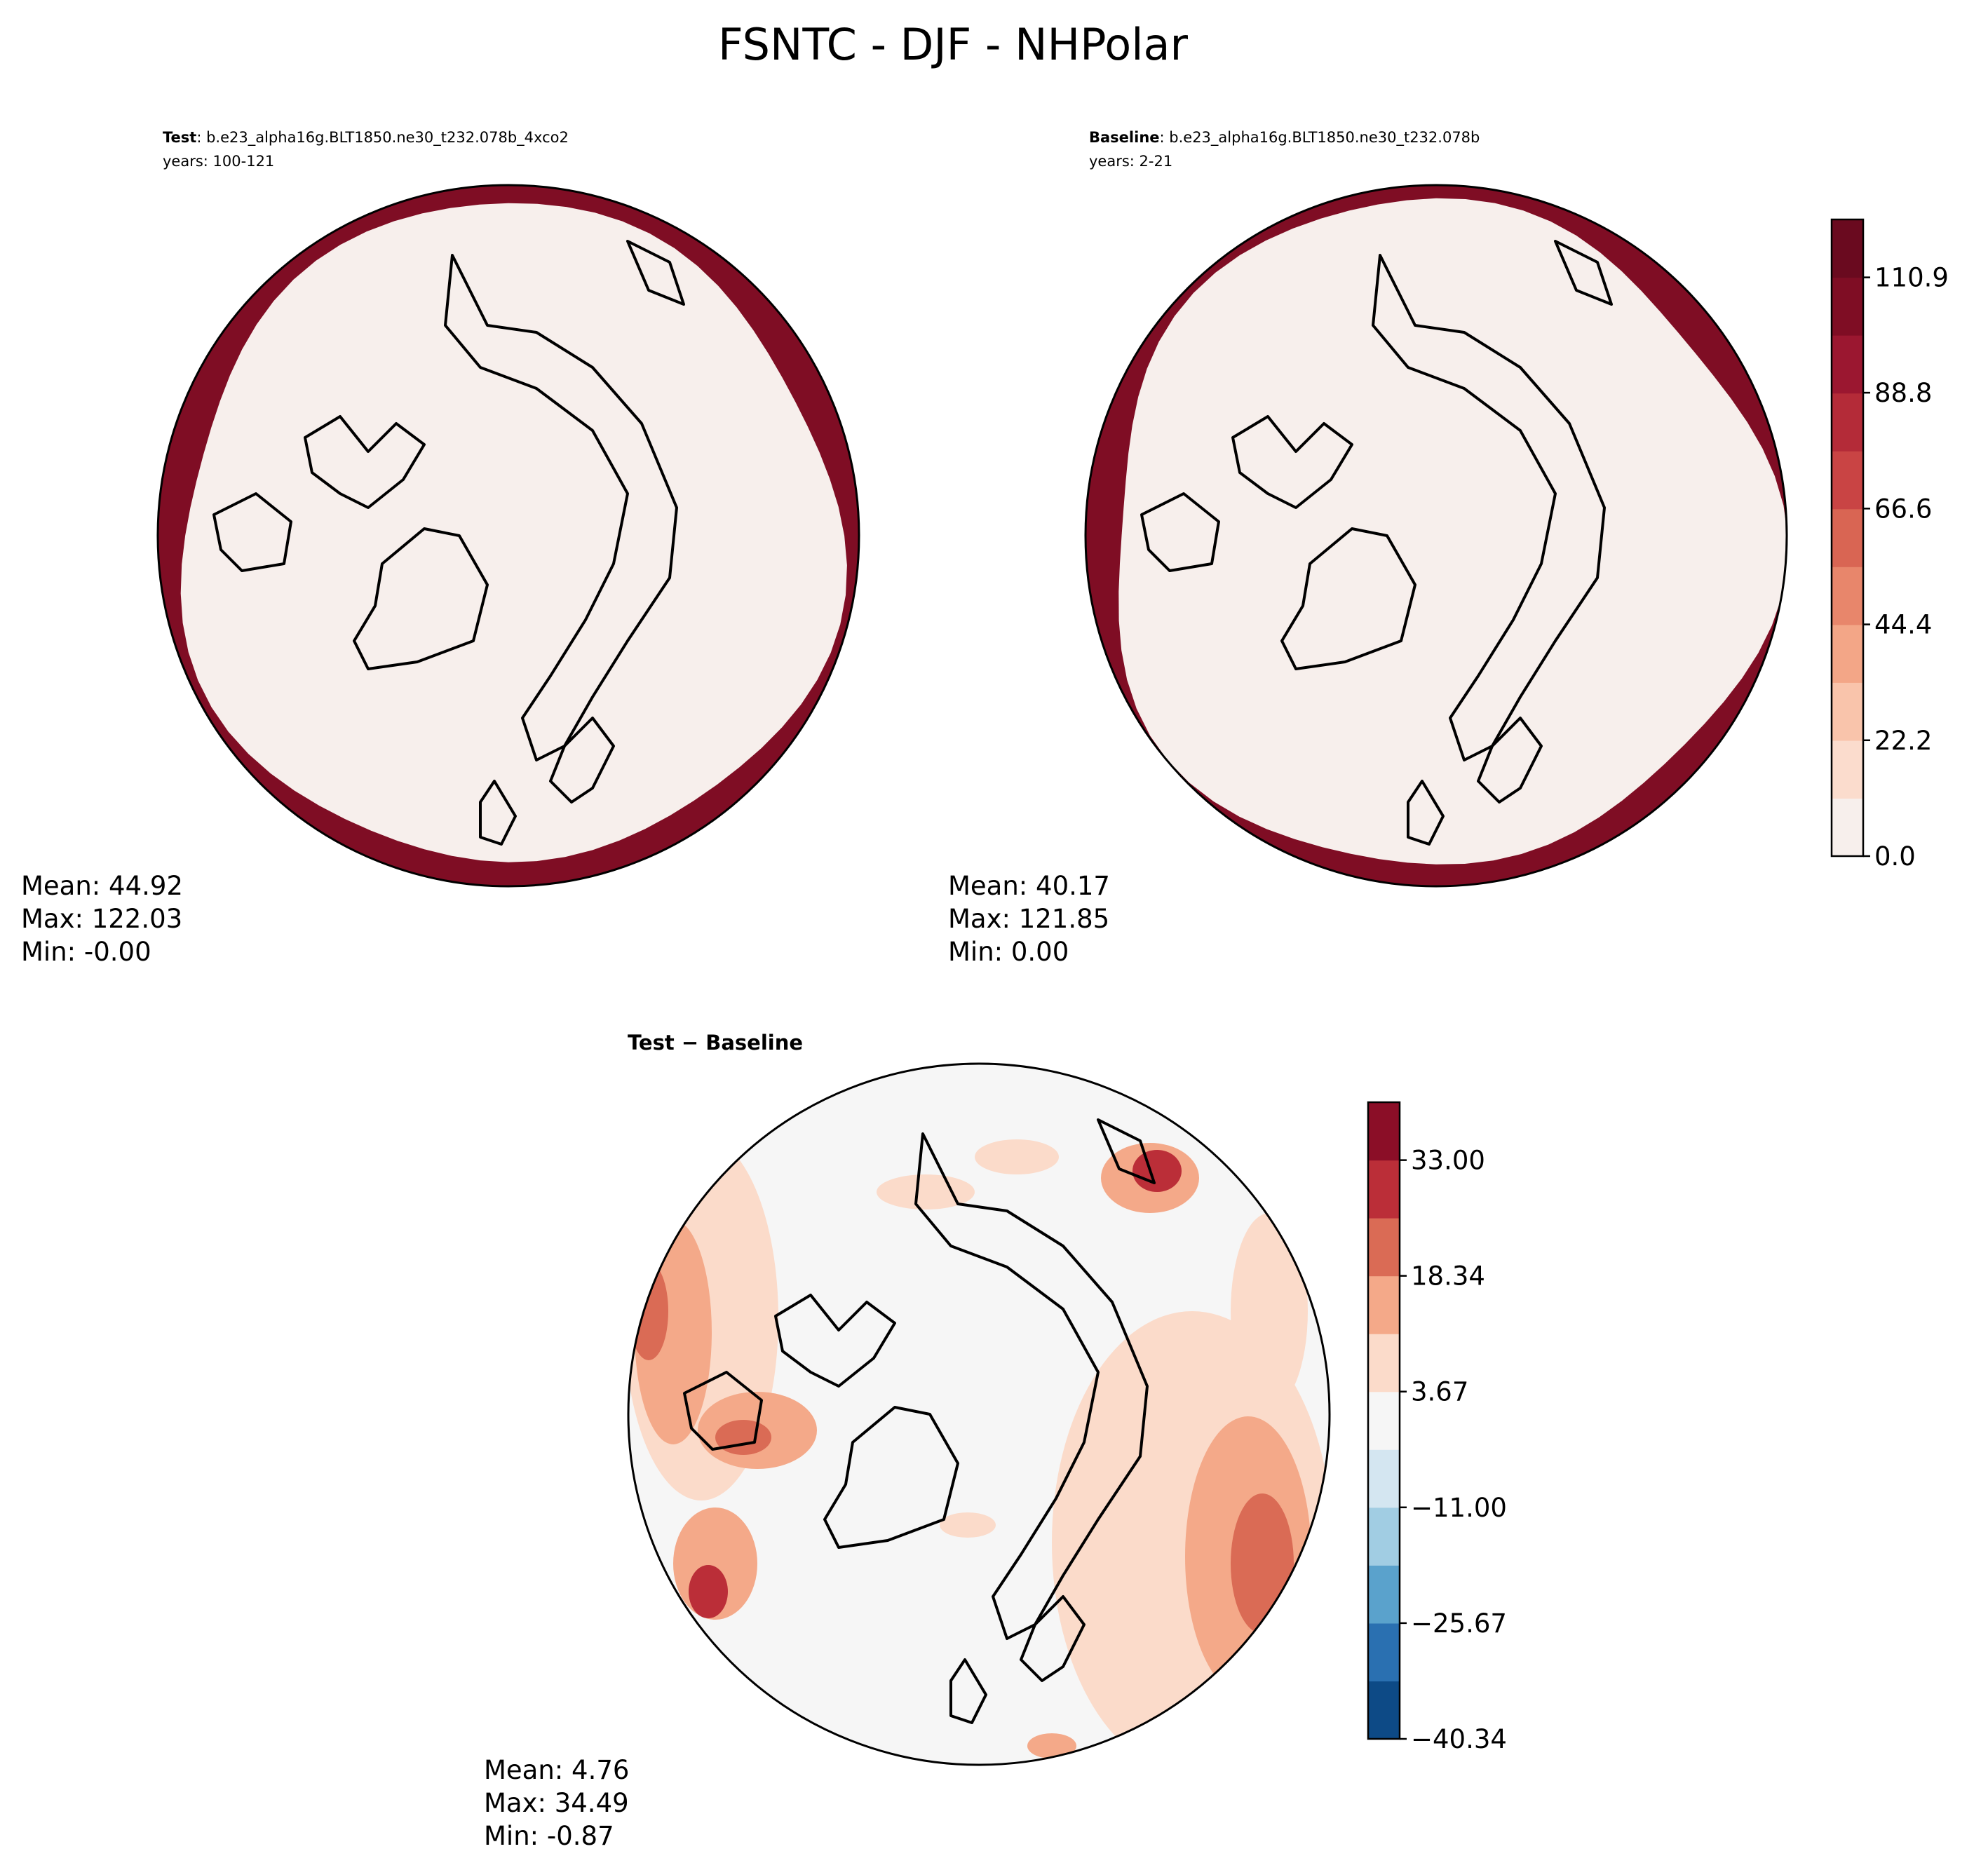 This screenshot has width=1988, height=1870. Describe the element at coordinates (219, 161) in the screenshot. I see `test-years: years: 100-121` at that location.